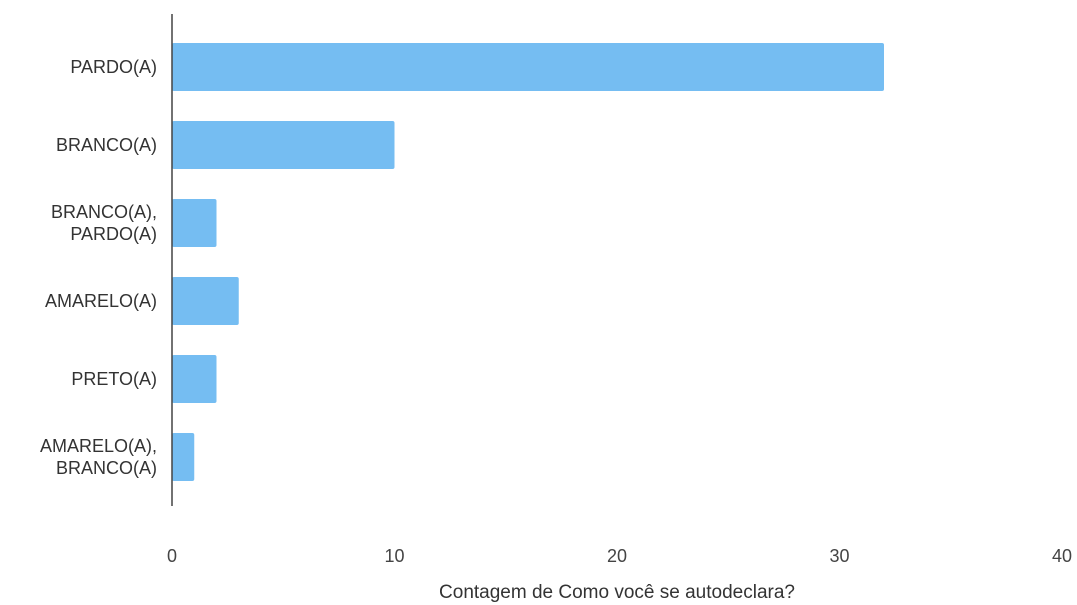  What do you see at coordinates (617, 556) in the screenshot?
I see `x-tick-label-20: 20` at bounding box center [617, 556].